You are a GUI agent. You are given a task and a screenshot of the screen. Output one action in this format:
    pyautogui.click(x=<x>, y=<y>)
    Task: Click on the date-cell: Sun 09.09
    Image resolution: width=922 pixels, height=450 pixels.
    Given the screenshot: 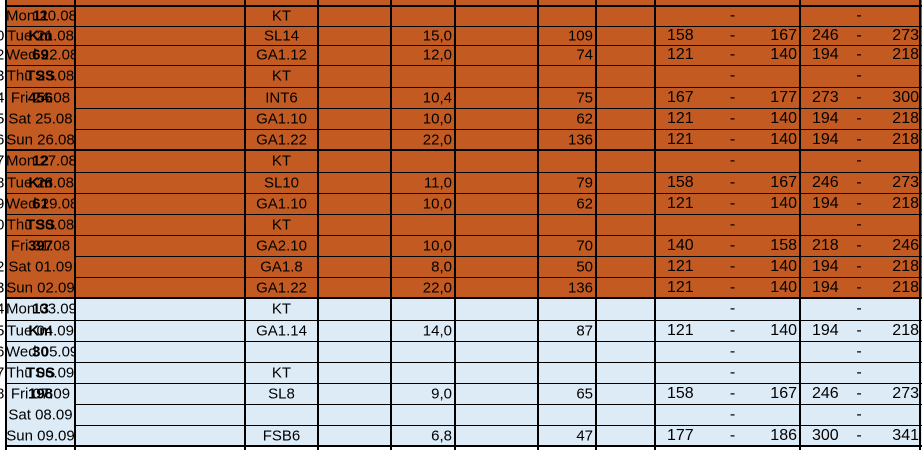 What is the action you would take?
    pyautogui.click(x=40, y=435)
    